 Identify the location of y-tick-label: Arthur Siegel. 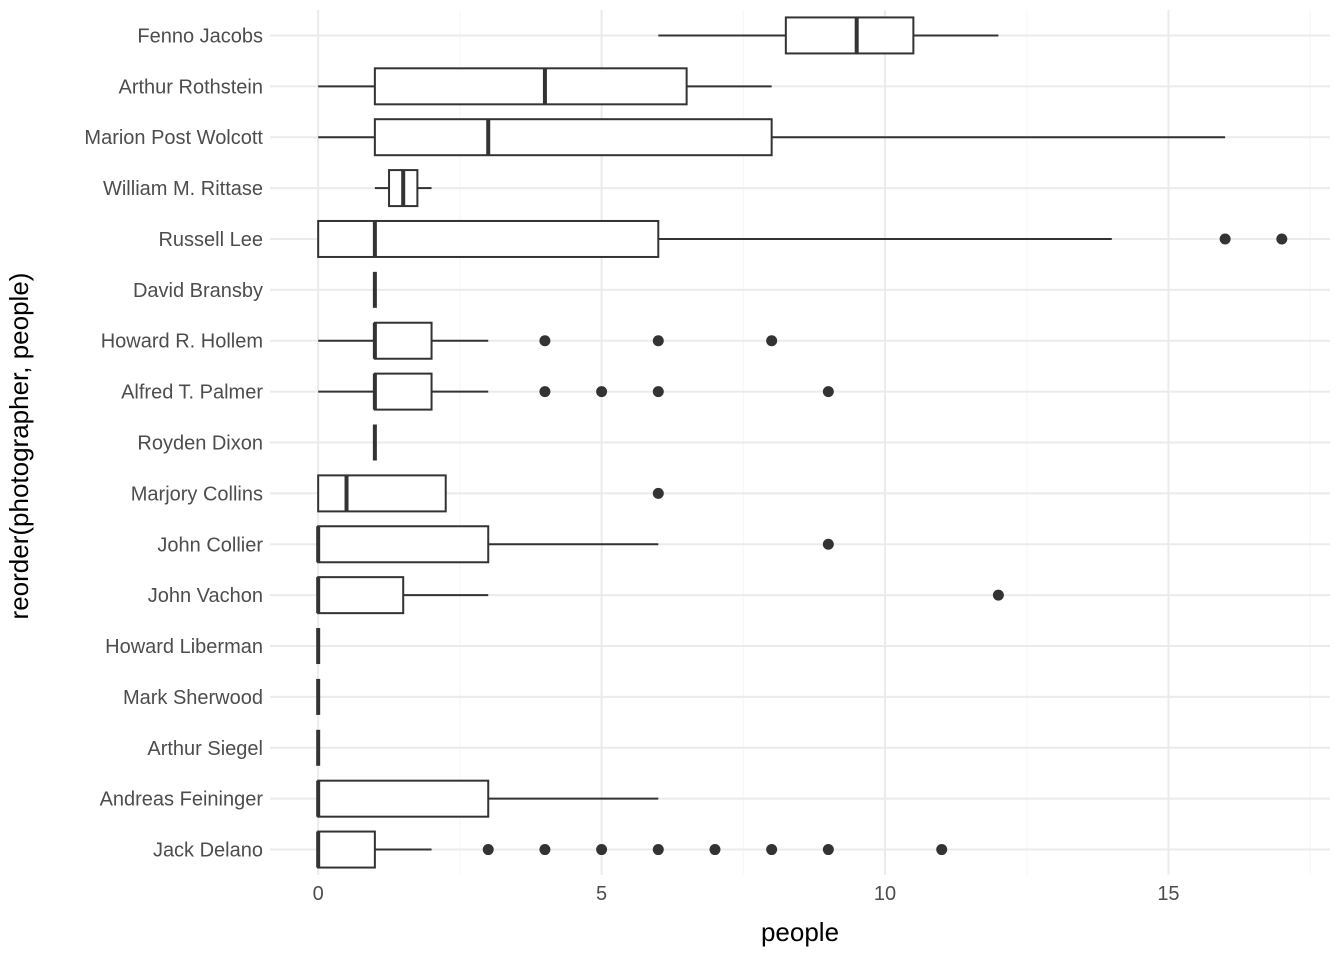
(205, 749).